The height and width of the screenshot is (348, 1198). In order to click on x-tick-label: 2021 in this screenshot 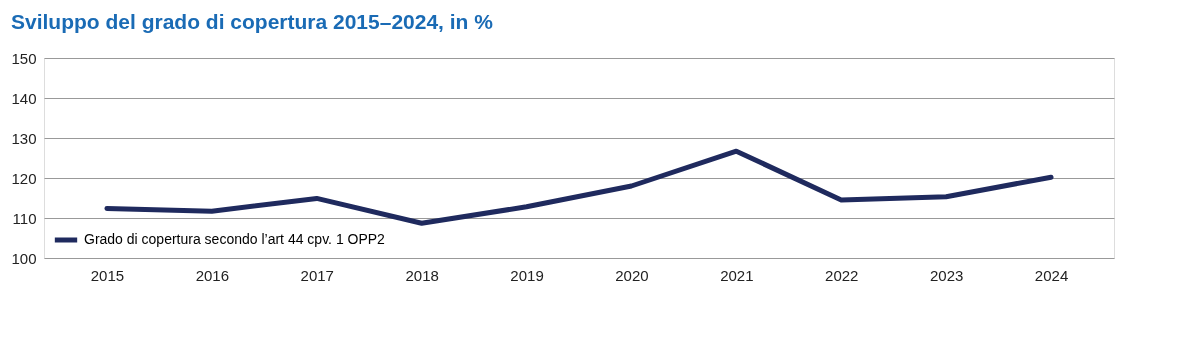, I will do `click(737, 275)`.